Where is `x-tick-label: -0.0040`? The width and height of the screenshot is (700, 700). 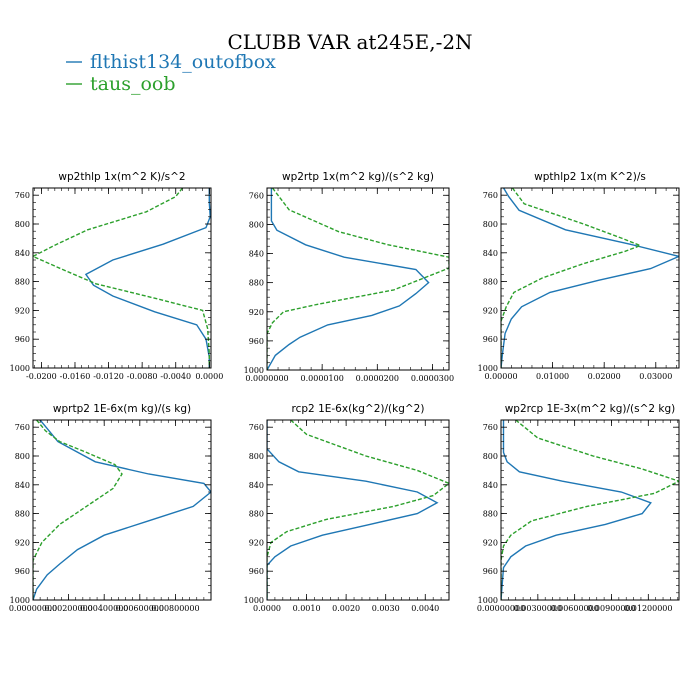 x-tick-label: -0.0040 is located at coordinates (175, 376).